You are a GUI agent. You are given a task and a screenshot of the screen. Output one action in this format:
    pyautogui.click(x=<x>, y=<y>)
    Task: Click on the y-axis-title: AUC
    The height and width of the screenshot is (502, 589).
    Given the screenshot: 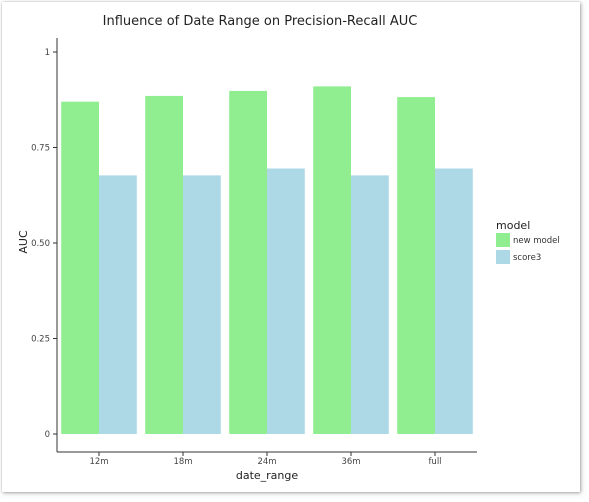 What is the action you would take?
    pyautogui.click(x=23, y=242)
    